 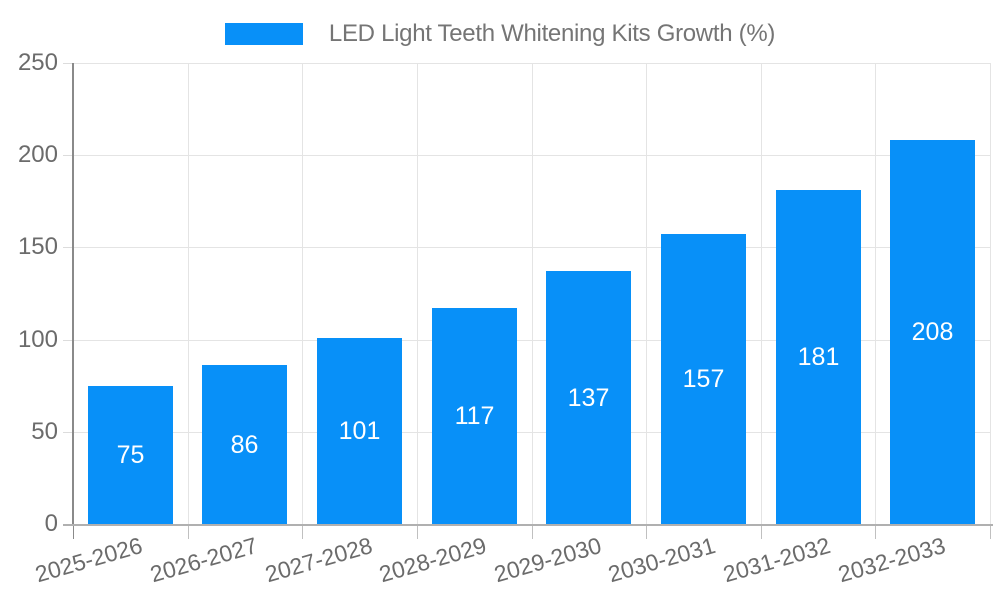 I want to click on x-axis-tick-label: 2030-2031, so click(x=662, y=560).